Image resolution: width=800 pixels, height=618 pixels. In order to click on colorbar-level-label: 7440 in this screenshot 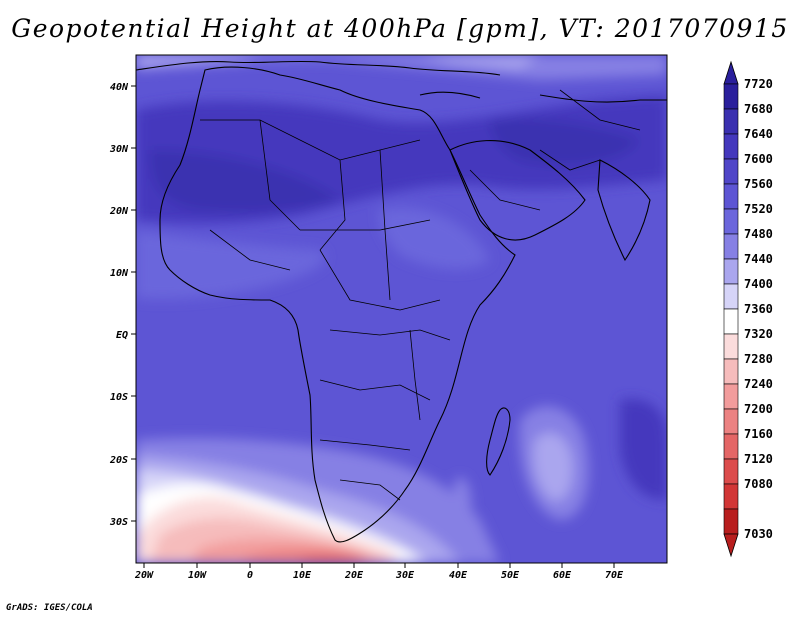, I will do `click(758, 259)`.